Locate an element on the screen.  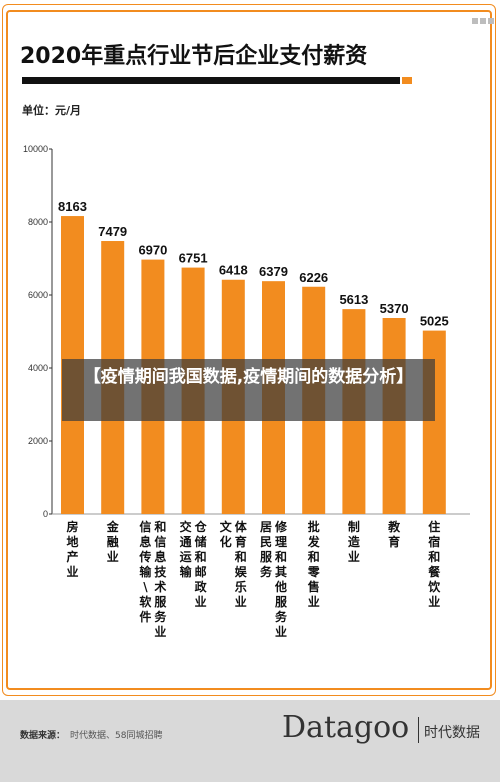
category-label-char: 通 is located at coordinates (186, 541).